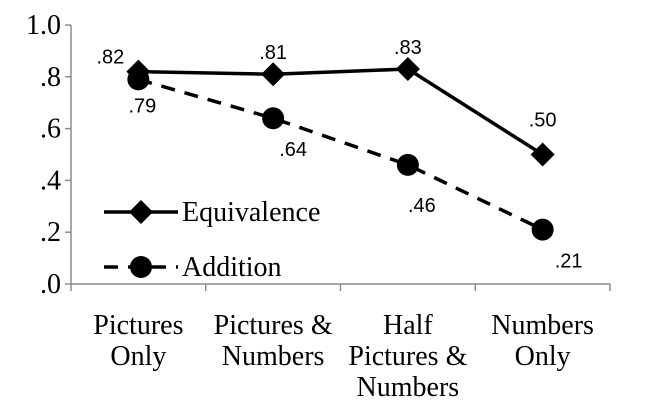  Describe the element at coordinates (408, 48) in the screenshot. I see `data-label-equivalence: .83` at that location.